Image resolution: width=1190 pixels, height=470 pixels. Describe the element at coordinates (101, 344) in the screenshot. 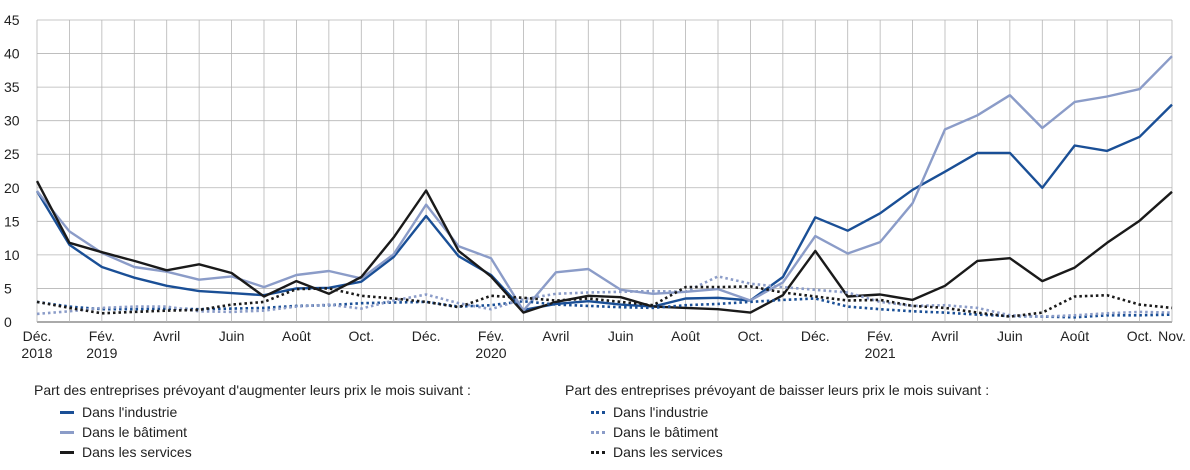

I see `x-tick-label: Fév. 2019` at that location.